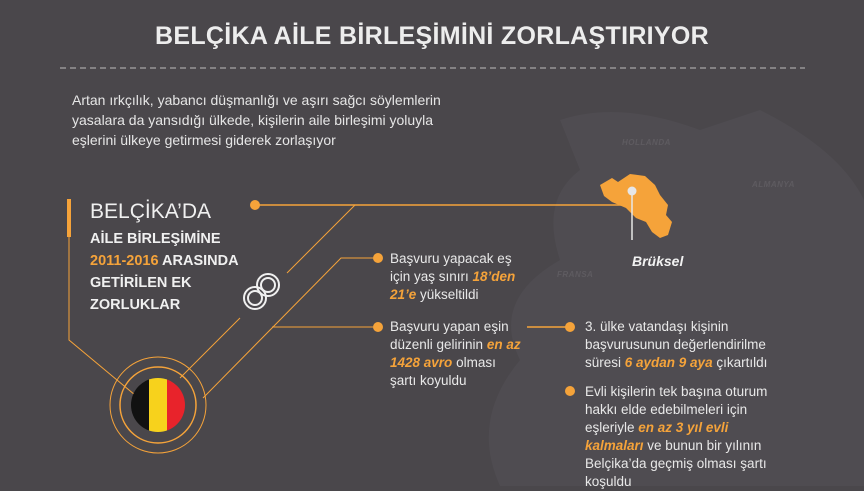  Describe the element at coordinates (658, 261) in the screenshot. I see `city-label: Brüksel` at that location.